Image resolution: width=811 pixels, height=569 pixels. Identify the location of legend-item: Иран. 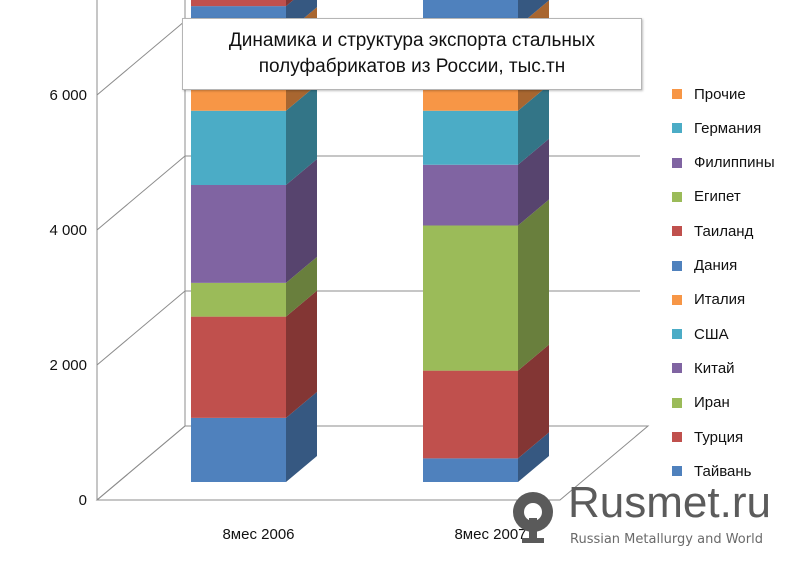
(701, 403).